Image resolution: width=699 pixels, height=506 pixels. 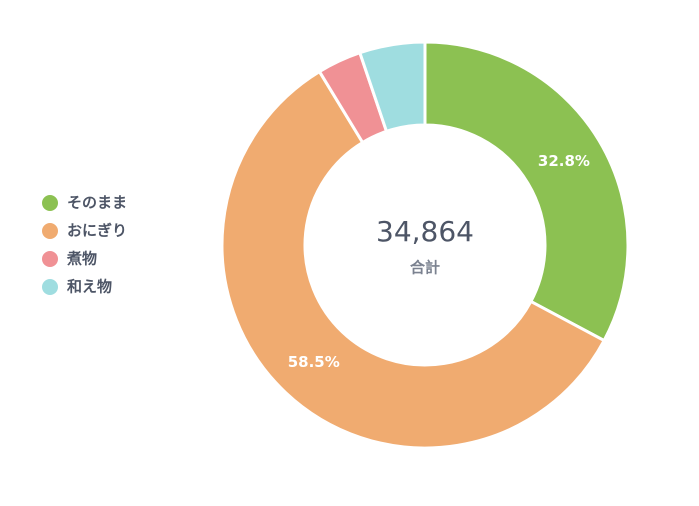 I want to click on value-label: 58.5%, so click(x=314, y=362).